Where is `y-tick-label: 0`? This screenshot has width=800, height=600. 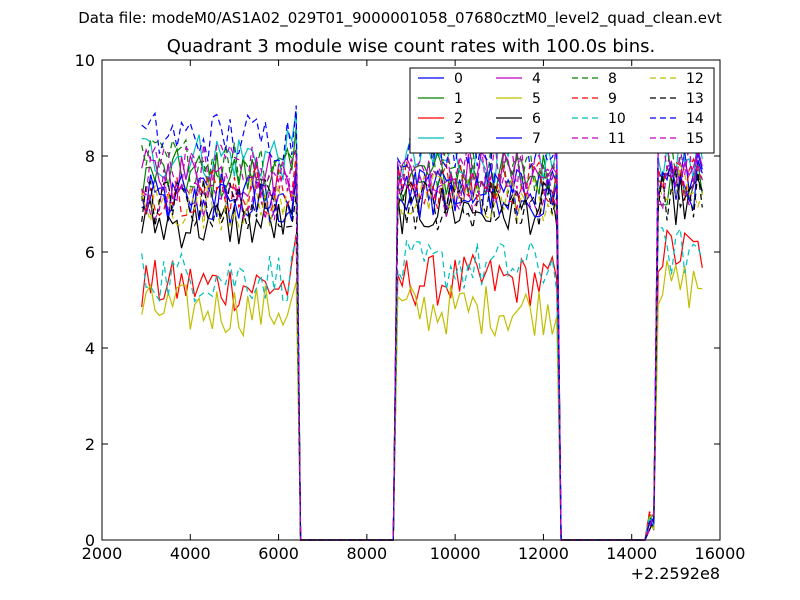 y-tick-label: 0 is located at coordinates (90, 540).